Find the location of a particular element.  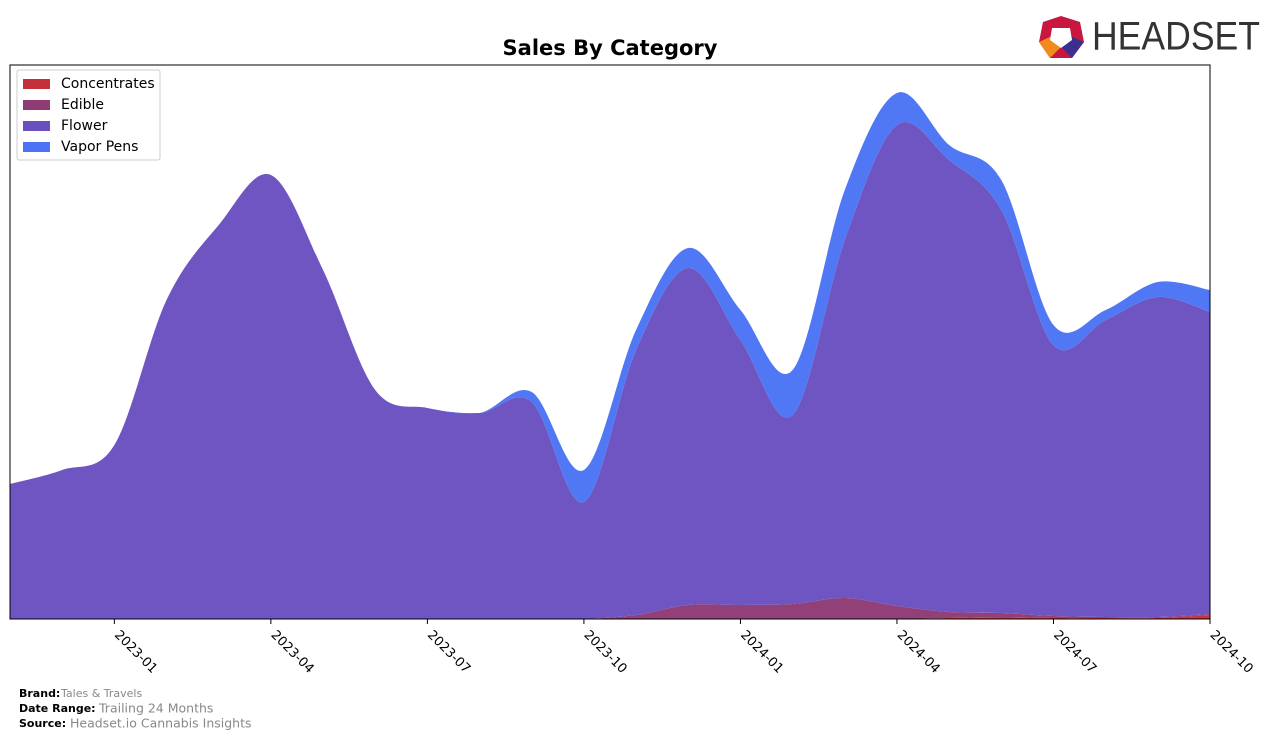

x-tick-label: 2023-07 is located at coordinates (448, 652).